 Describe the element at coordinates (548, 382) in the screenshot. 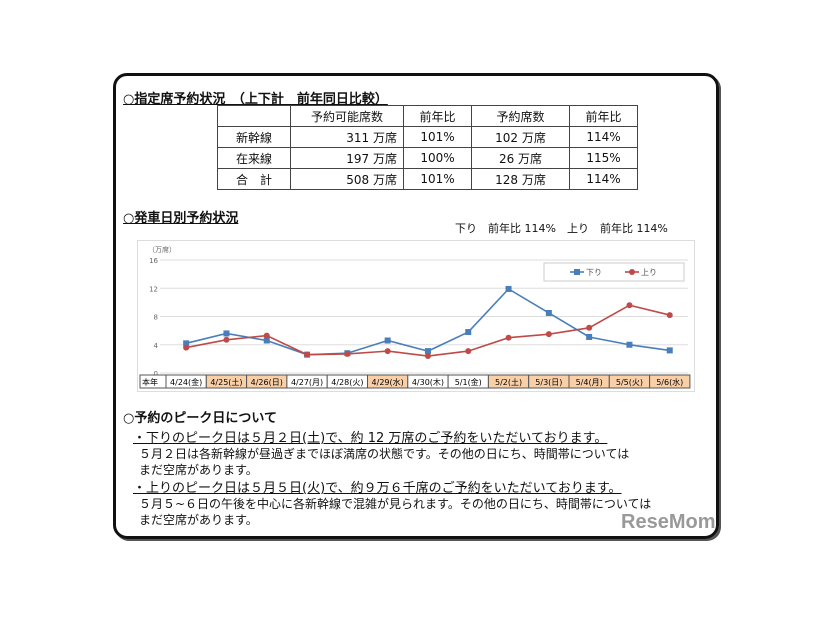

I see `x-tick-label: 5/3(日)` at that location.